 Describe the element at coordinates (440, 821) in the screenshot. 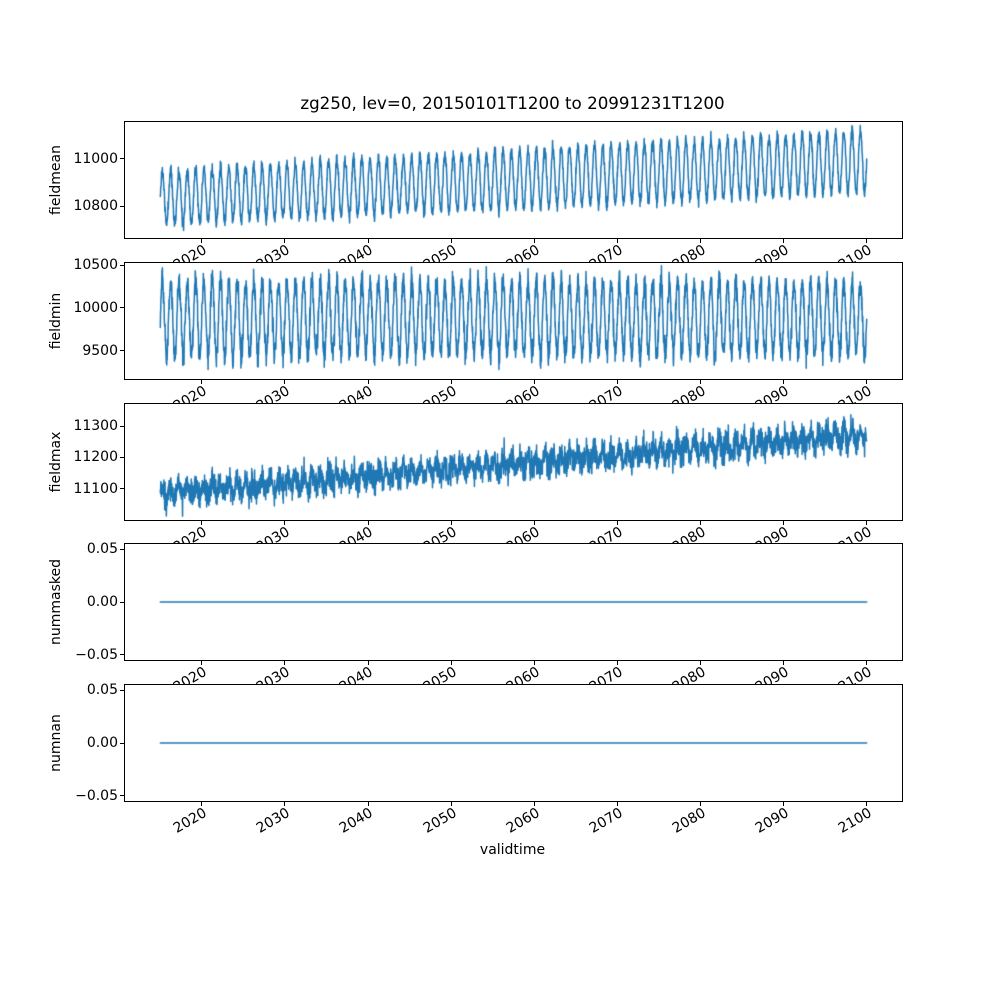

I see `x-tick-label: 2050` at that location.